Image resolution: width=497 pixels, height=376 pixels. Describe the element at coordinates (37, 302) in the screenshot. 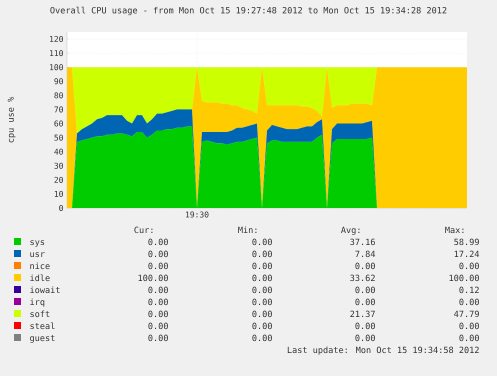

I see `legend-label: irq` at that location.